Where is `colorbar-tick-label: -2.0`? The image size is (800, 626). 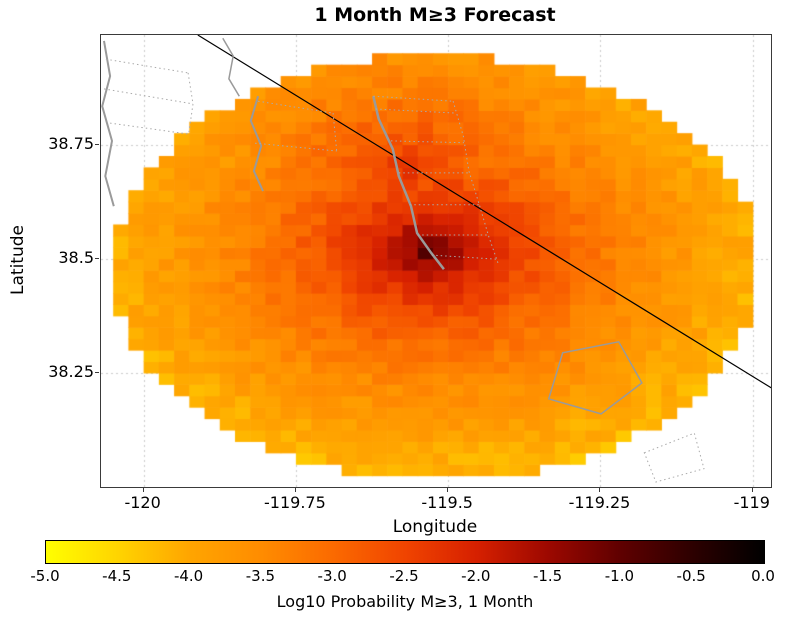 colorbar-tick-label: -2.0 is located at coordinates (476, 576).